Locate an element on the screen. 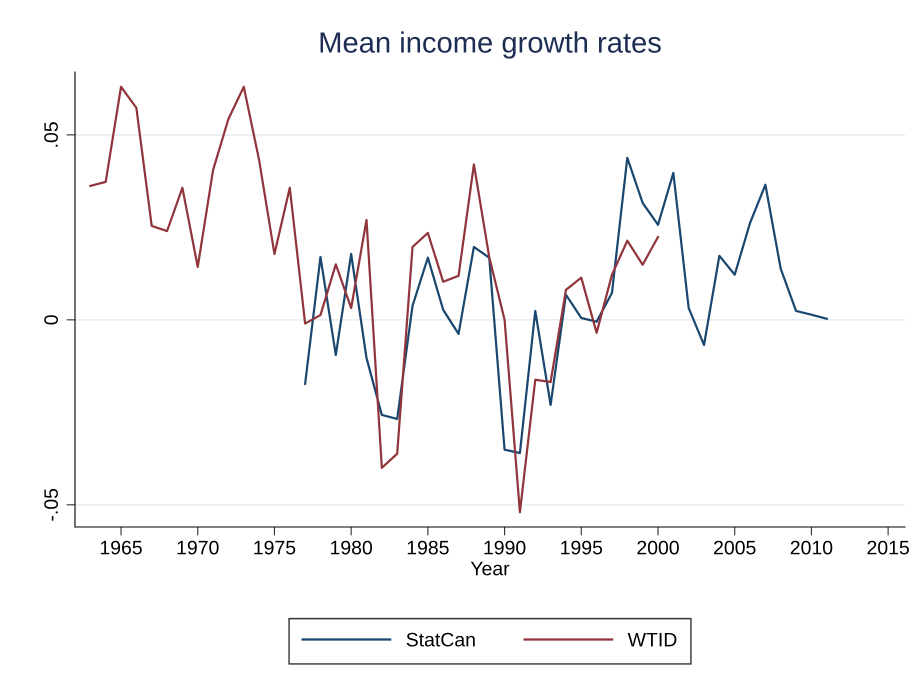 The width and height of the screenshot is (917, 673). x-tick-label: 1975 is located at coordinates (275, 547).